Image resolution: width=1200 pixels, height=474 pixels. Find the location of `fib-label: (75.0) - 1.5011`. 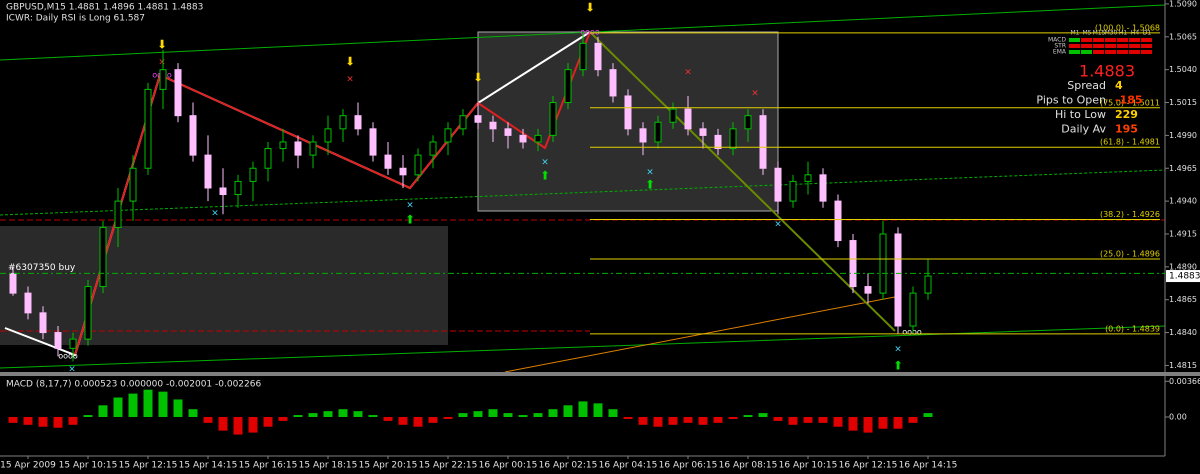

fib-label: (75.0) - 1.5011 is located at coordinates (1130, 102).